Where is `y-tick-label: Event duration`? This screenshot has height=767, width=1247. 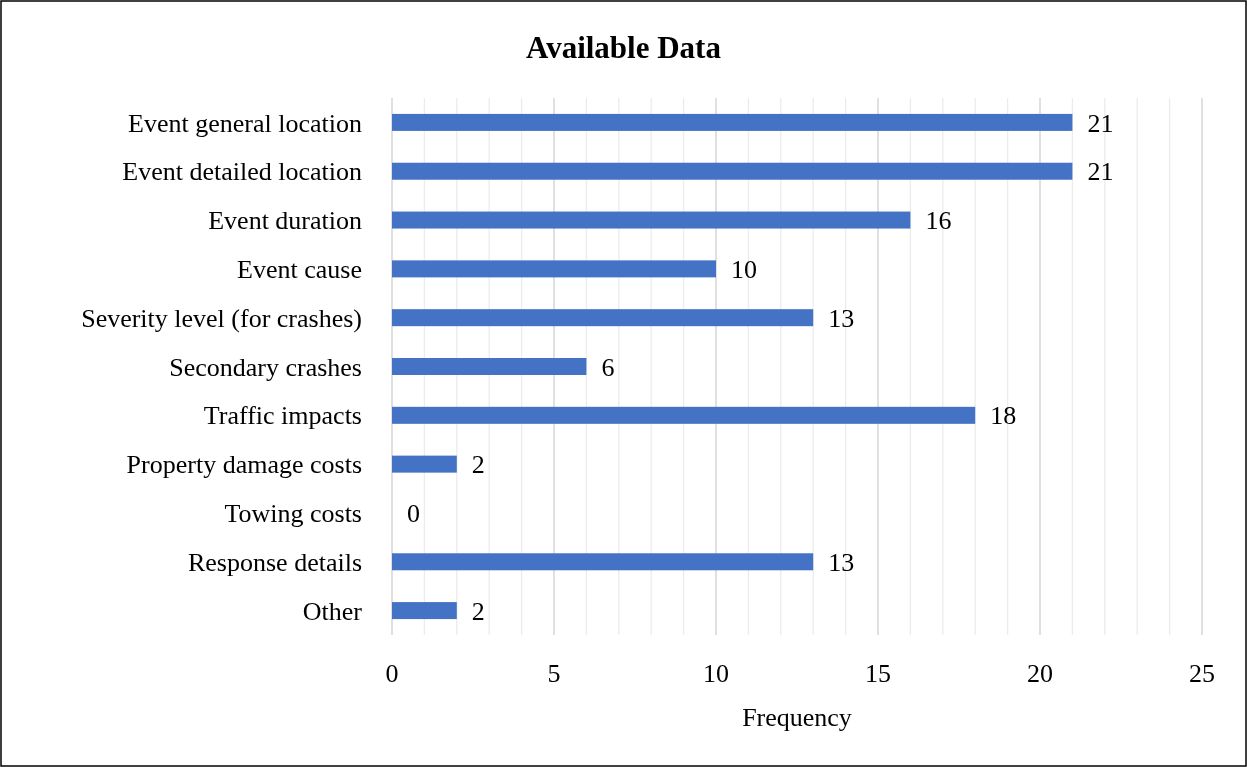
y-tick-label: Event duration is located at coordinates (285, 221).